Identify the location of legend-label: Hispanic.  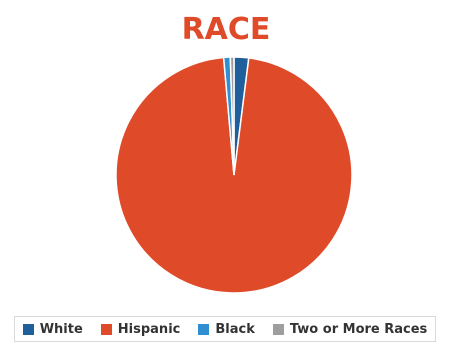
(149, 329).